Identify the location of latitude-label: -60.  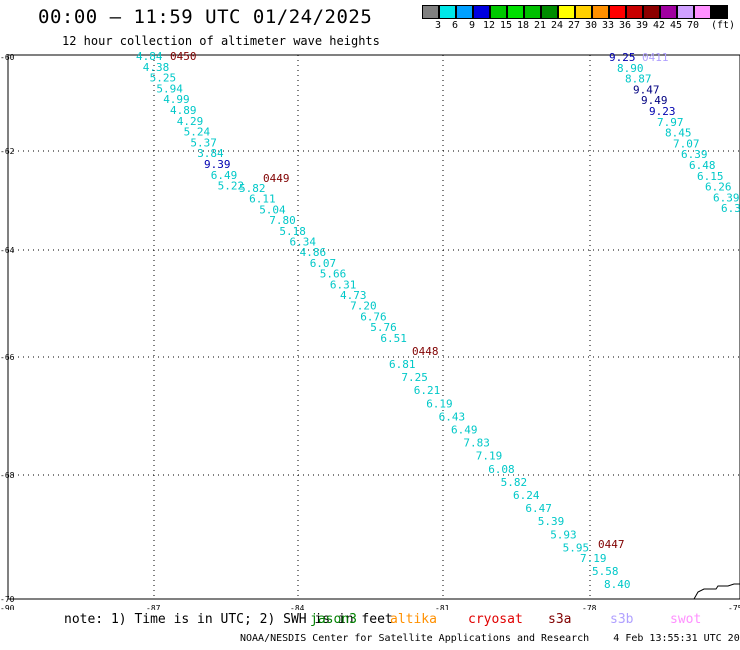
(7, 57).